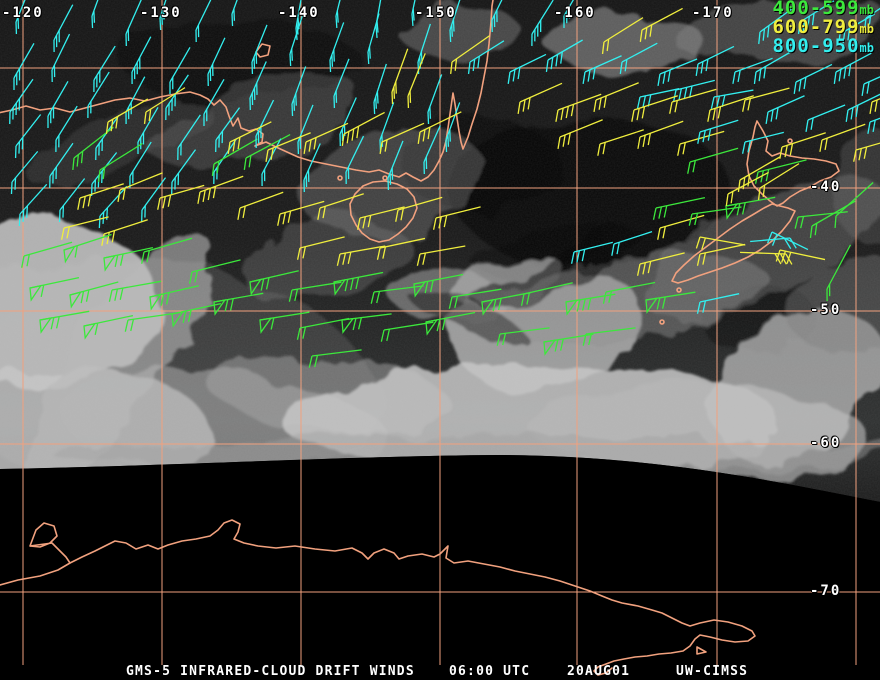 This screenshot has height=680, width=880. Describe the element at coordinates (866, 10) in the screenshot. I see `legend-unit-text: mb` at that location.